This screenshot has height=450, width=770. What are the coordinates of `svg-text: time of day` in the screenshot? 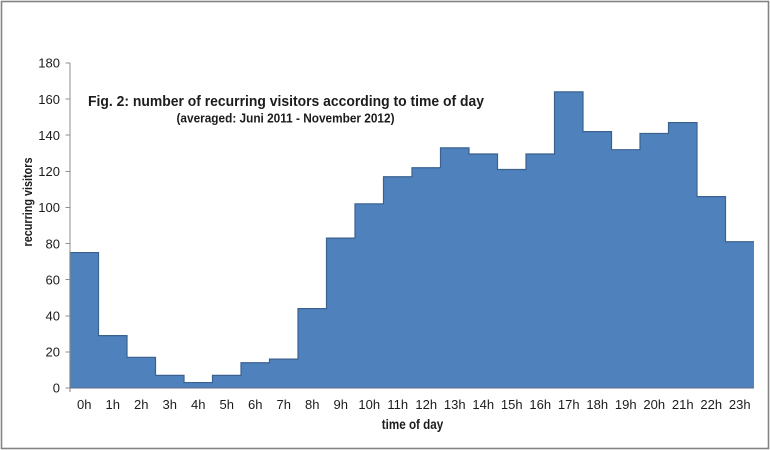 It's located at (413, 424).